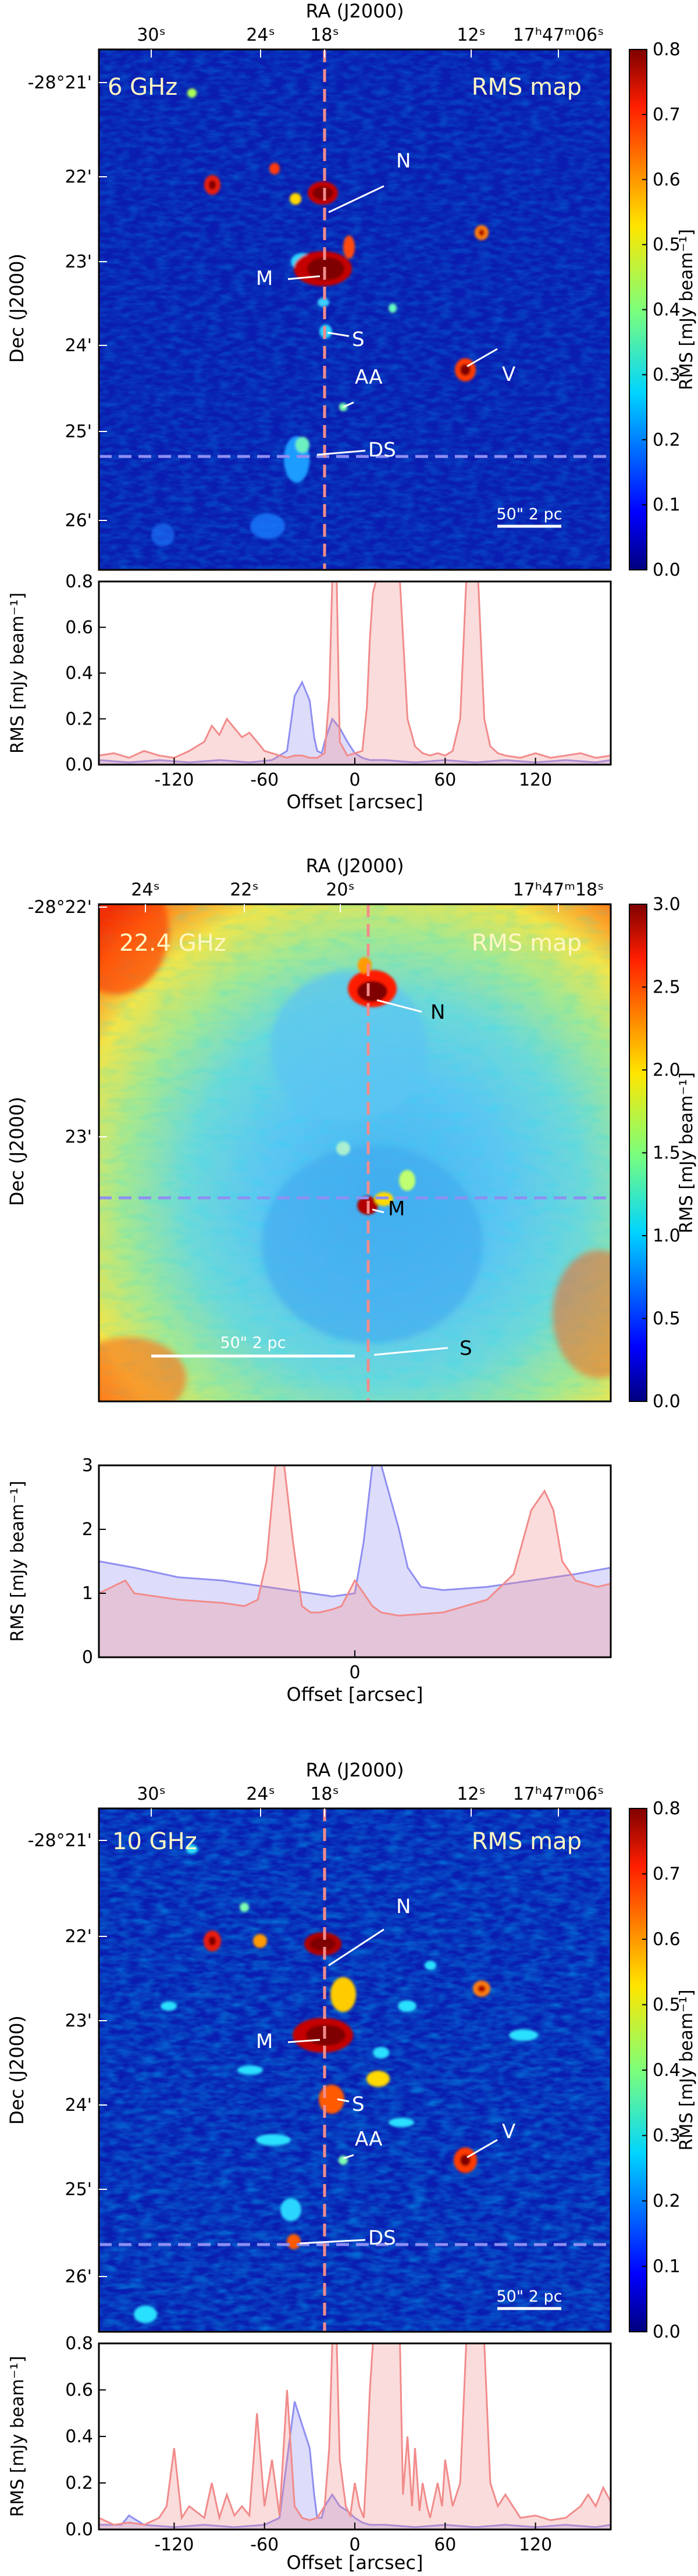 The height and width of the screenshot is (2576, 698). Describe the element at coordinates (638, 2070) in the screenshot. I see `colorbar` at that location.